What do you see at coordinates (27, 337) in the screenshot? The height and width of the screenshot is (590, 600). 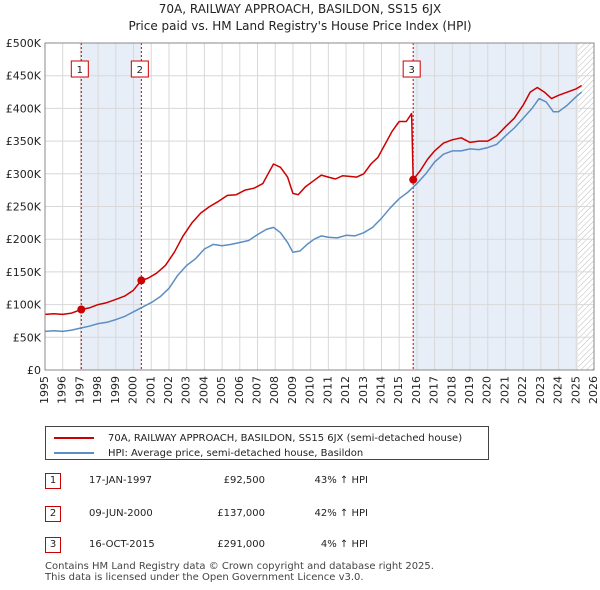 I see `y-tick-label: £50K` at bounding box center [27, 337].